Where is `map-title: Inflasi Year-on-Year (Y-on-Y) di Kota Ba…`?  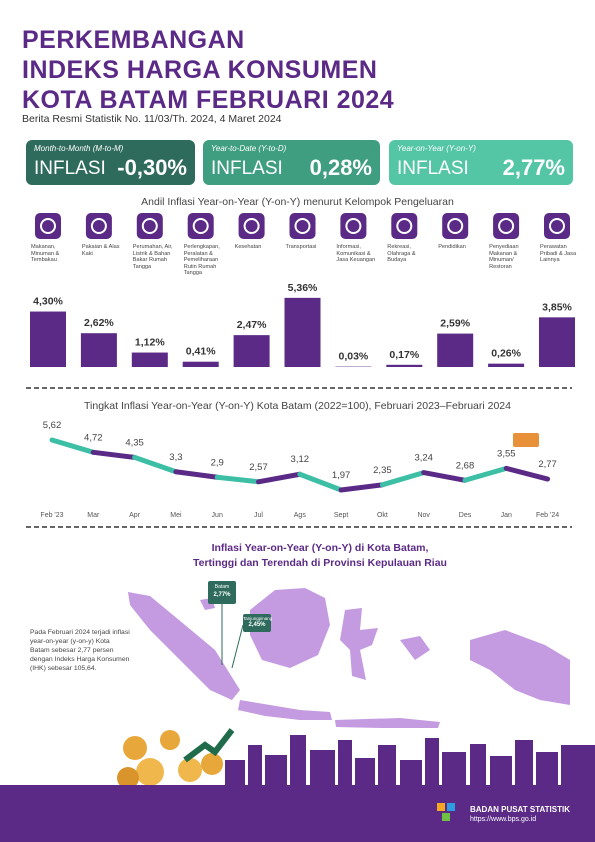
map-title: Inflasi Year-on-Year (Y-on-Y) di Kota Ba… is located at coordinates (320, 548).